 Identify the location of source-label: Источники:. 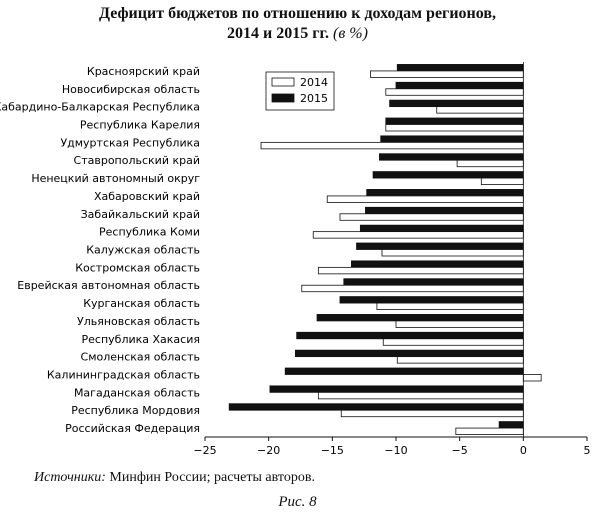
(70, 477).